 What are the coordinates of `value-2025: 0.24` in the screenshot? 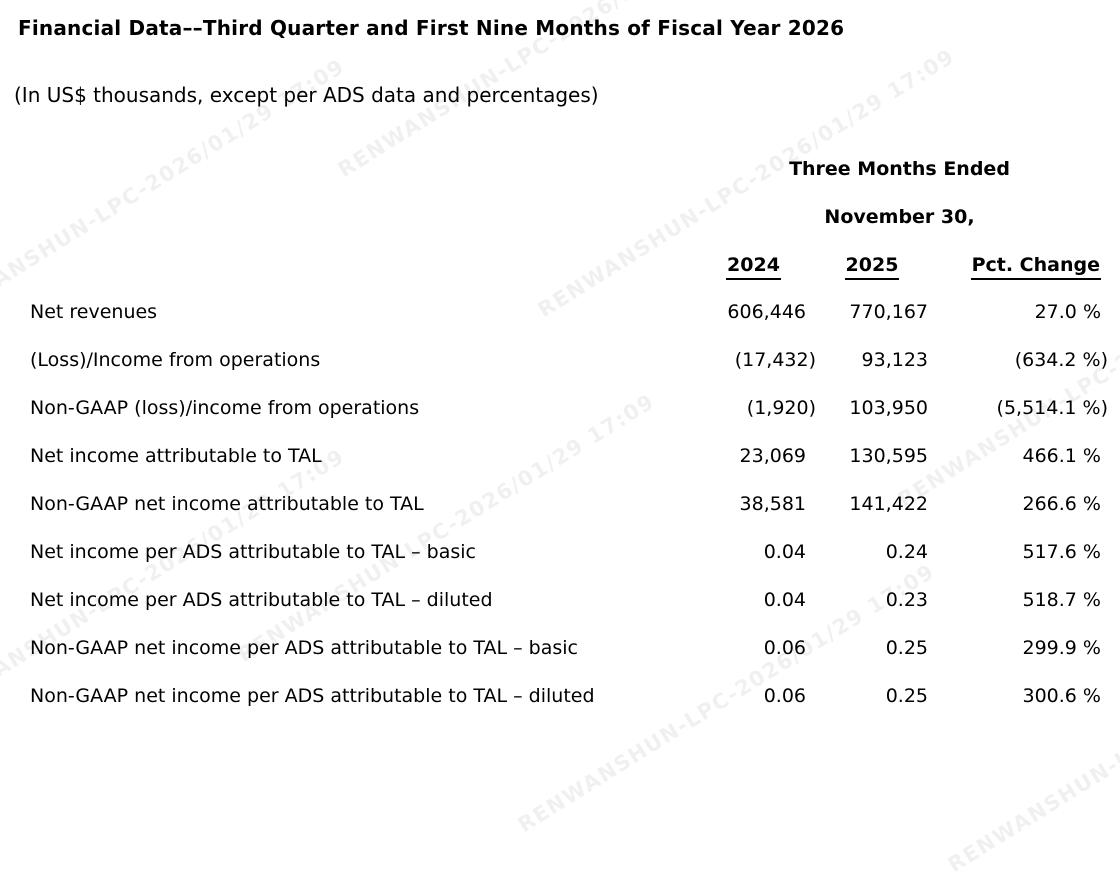 It's located at (906, 552).